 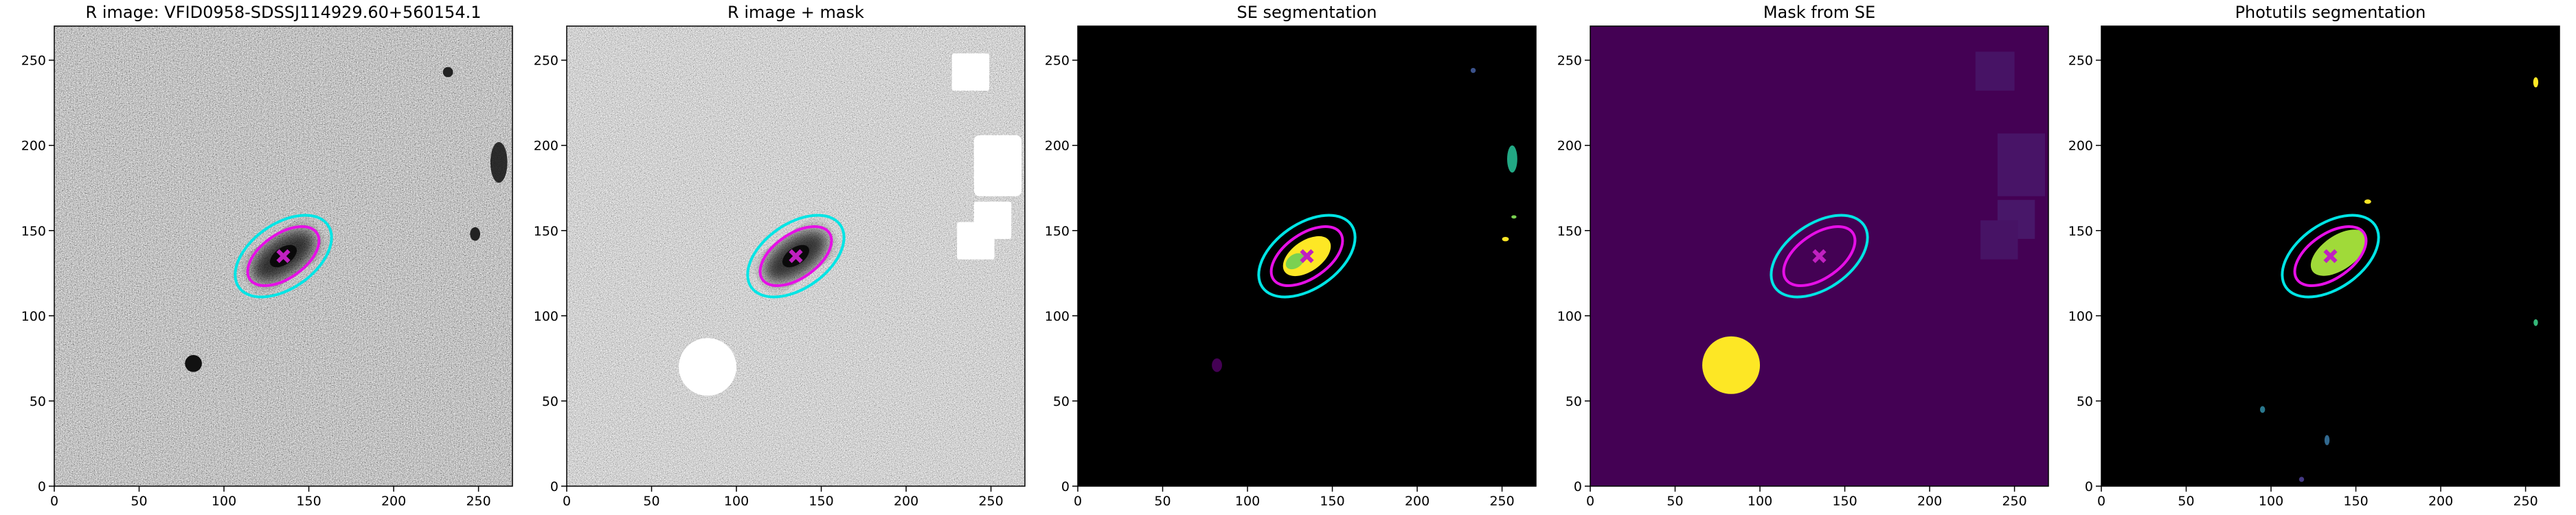 I want to click on panel-title: Mask from SE, so click(x=1819, y=12).